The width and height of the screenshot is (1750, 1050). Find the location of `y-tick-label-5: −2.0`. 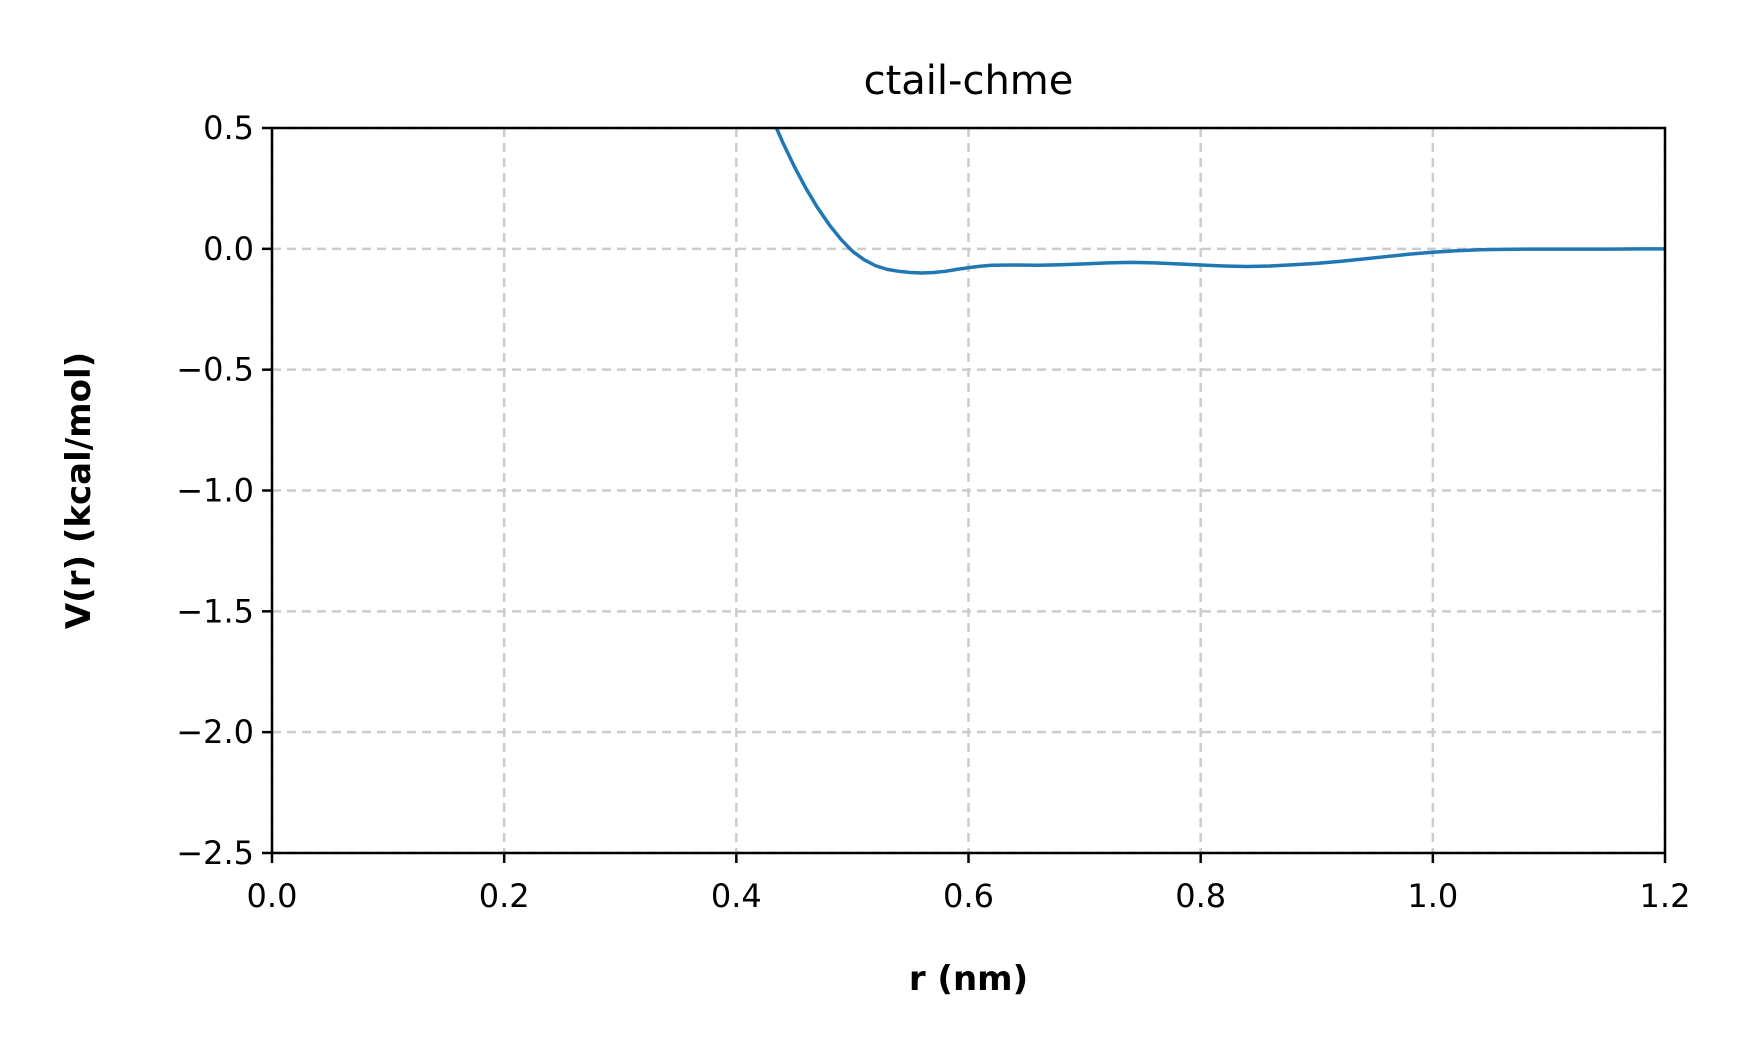

y-tick-label-5: −2.0 is located at coordinates (215, 732).